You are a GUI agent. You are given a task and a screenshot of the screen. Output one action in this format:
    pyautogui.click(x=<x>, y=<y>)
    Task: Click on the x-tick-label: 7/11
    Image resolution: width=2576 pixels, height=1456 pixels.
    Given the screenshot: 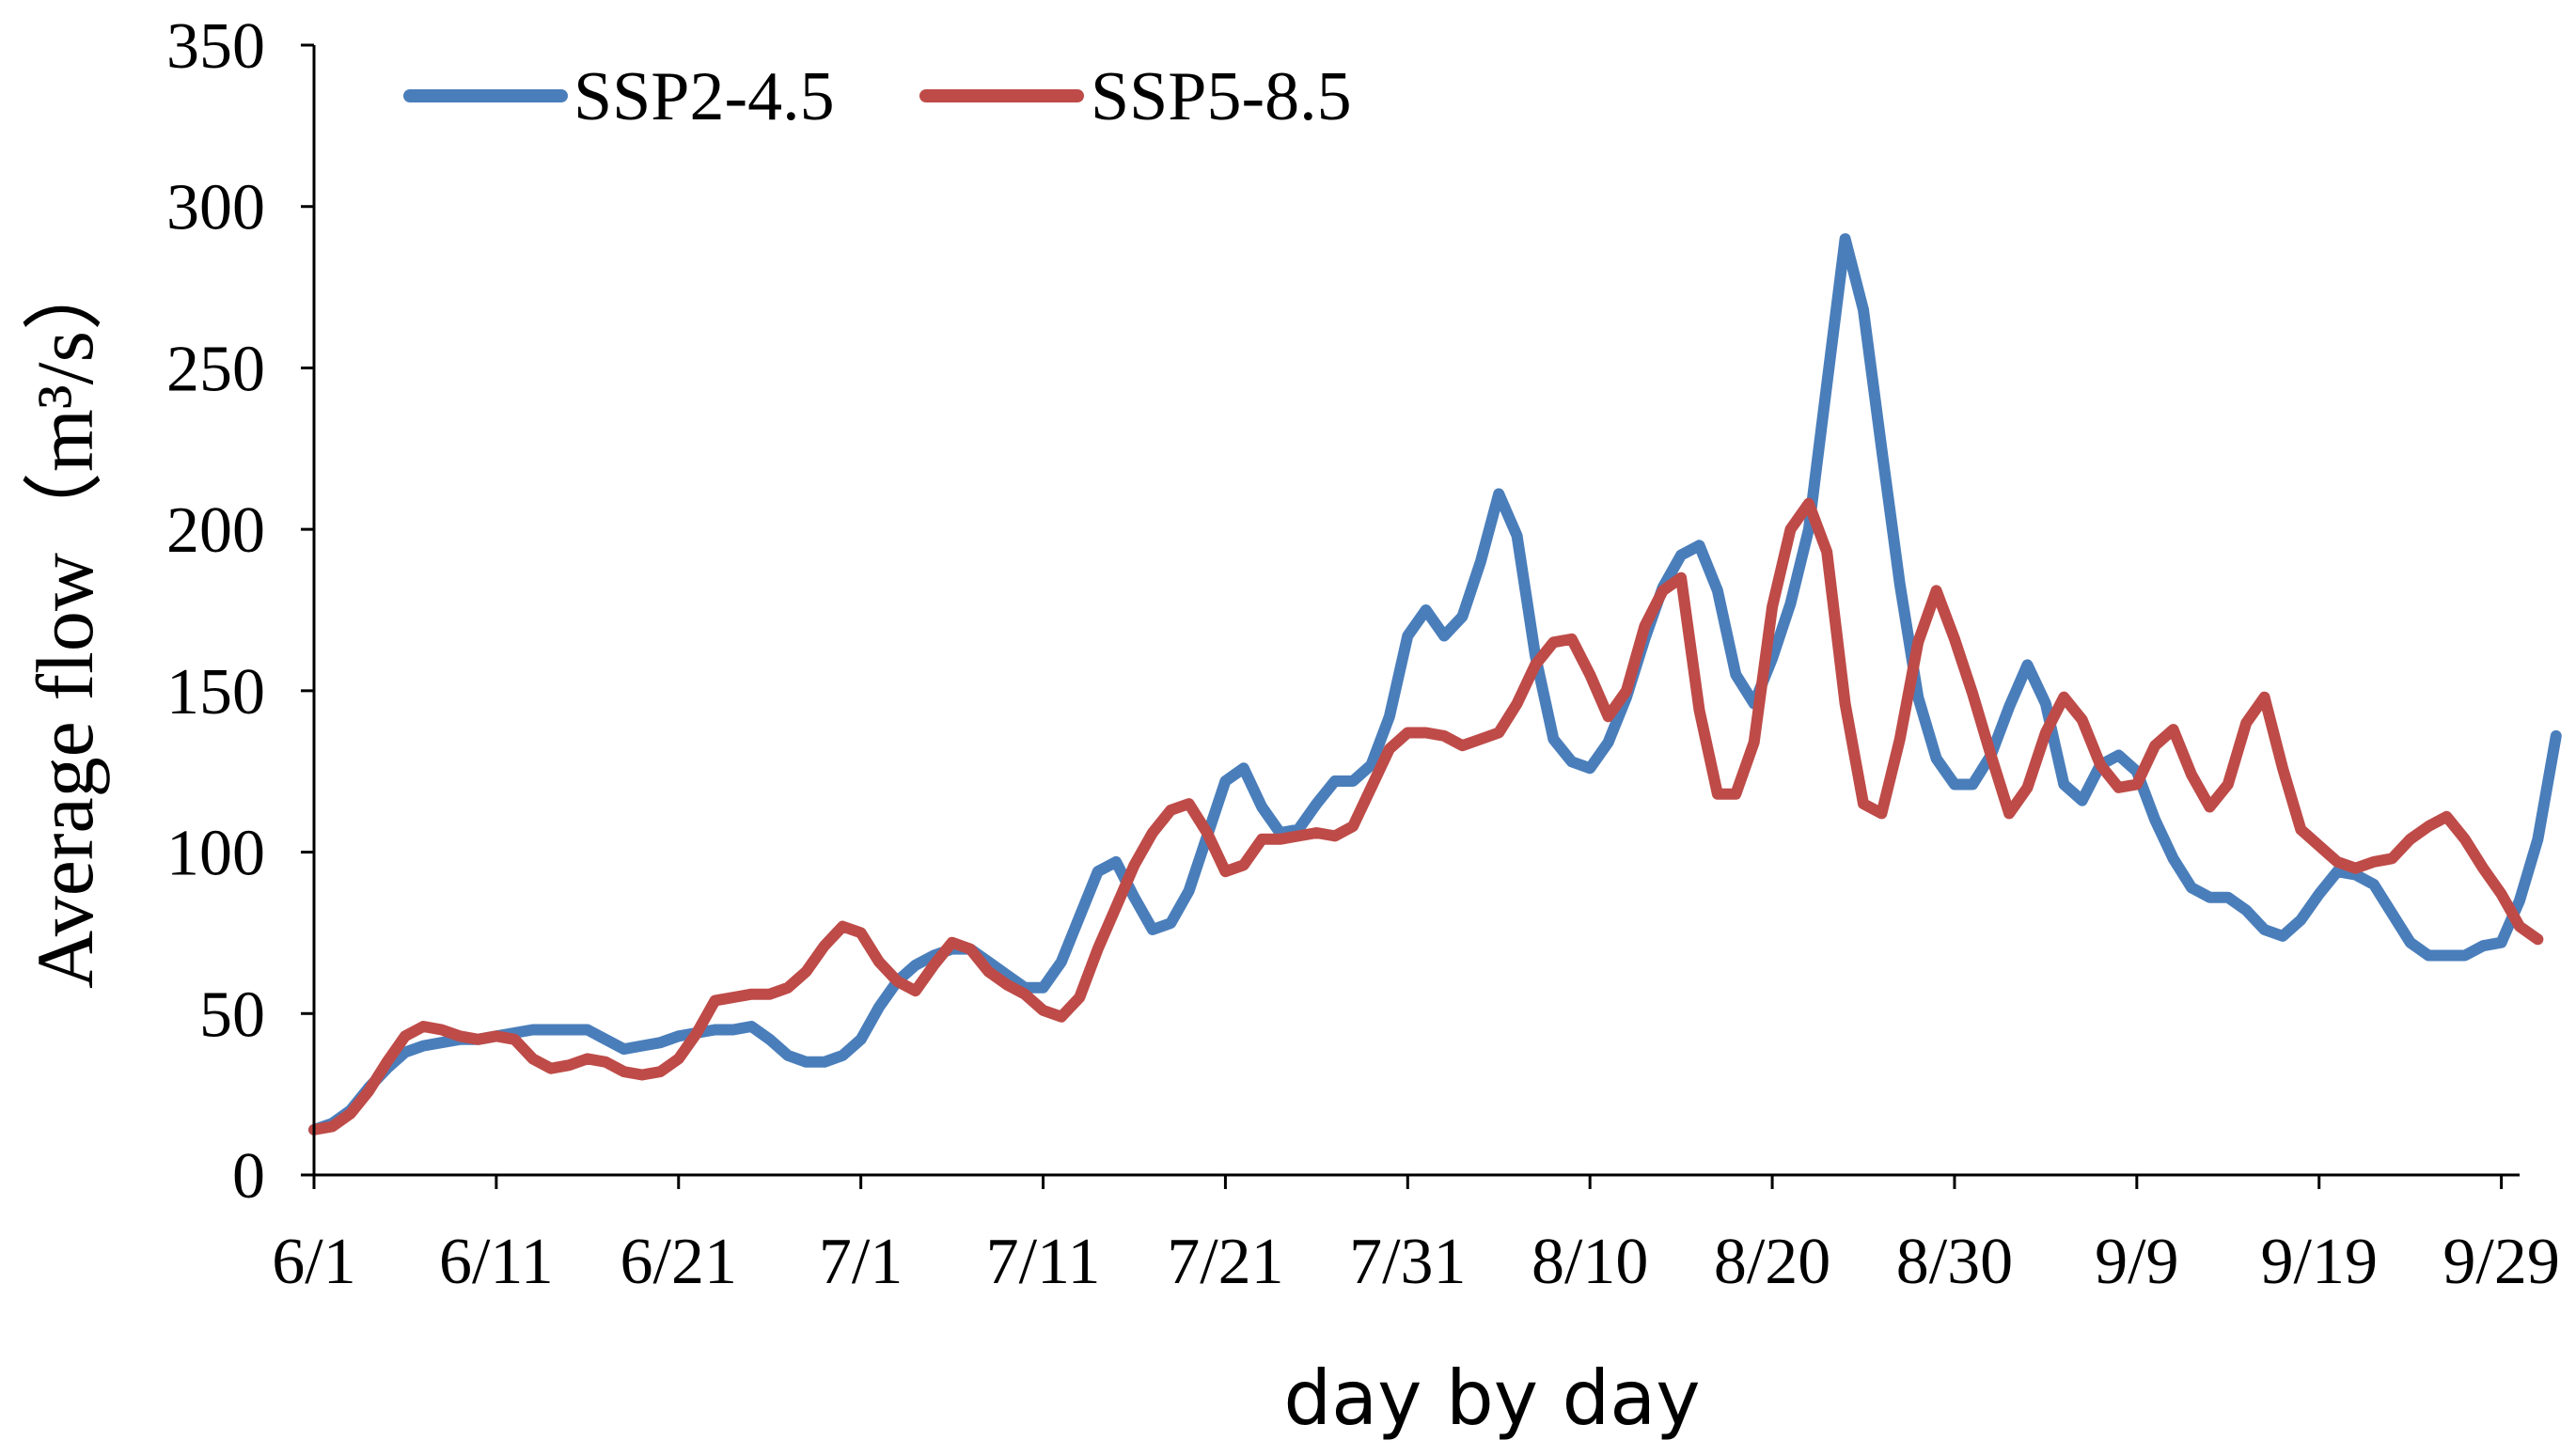 What is the action you would take?
    pyautogui.click(x=1044, y=1262)
    